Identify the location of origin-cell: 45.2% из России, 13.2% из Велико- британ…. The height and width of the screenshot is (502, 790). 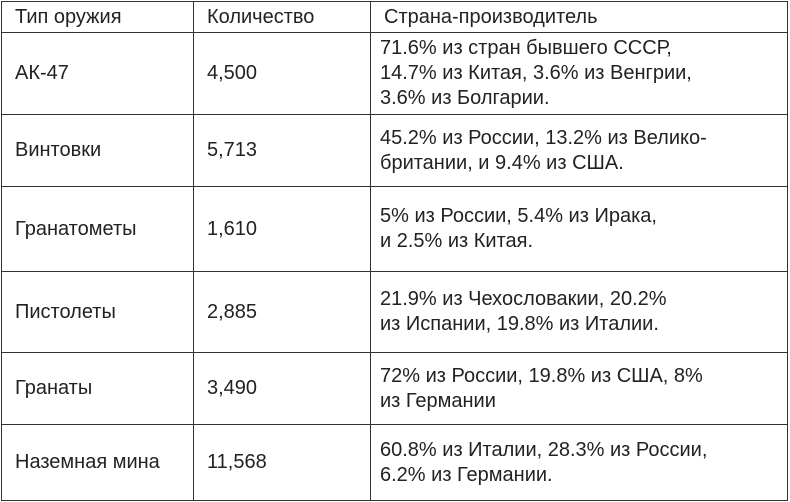
(579, 150).